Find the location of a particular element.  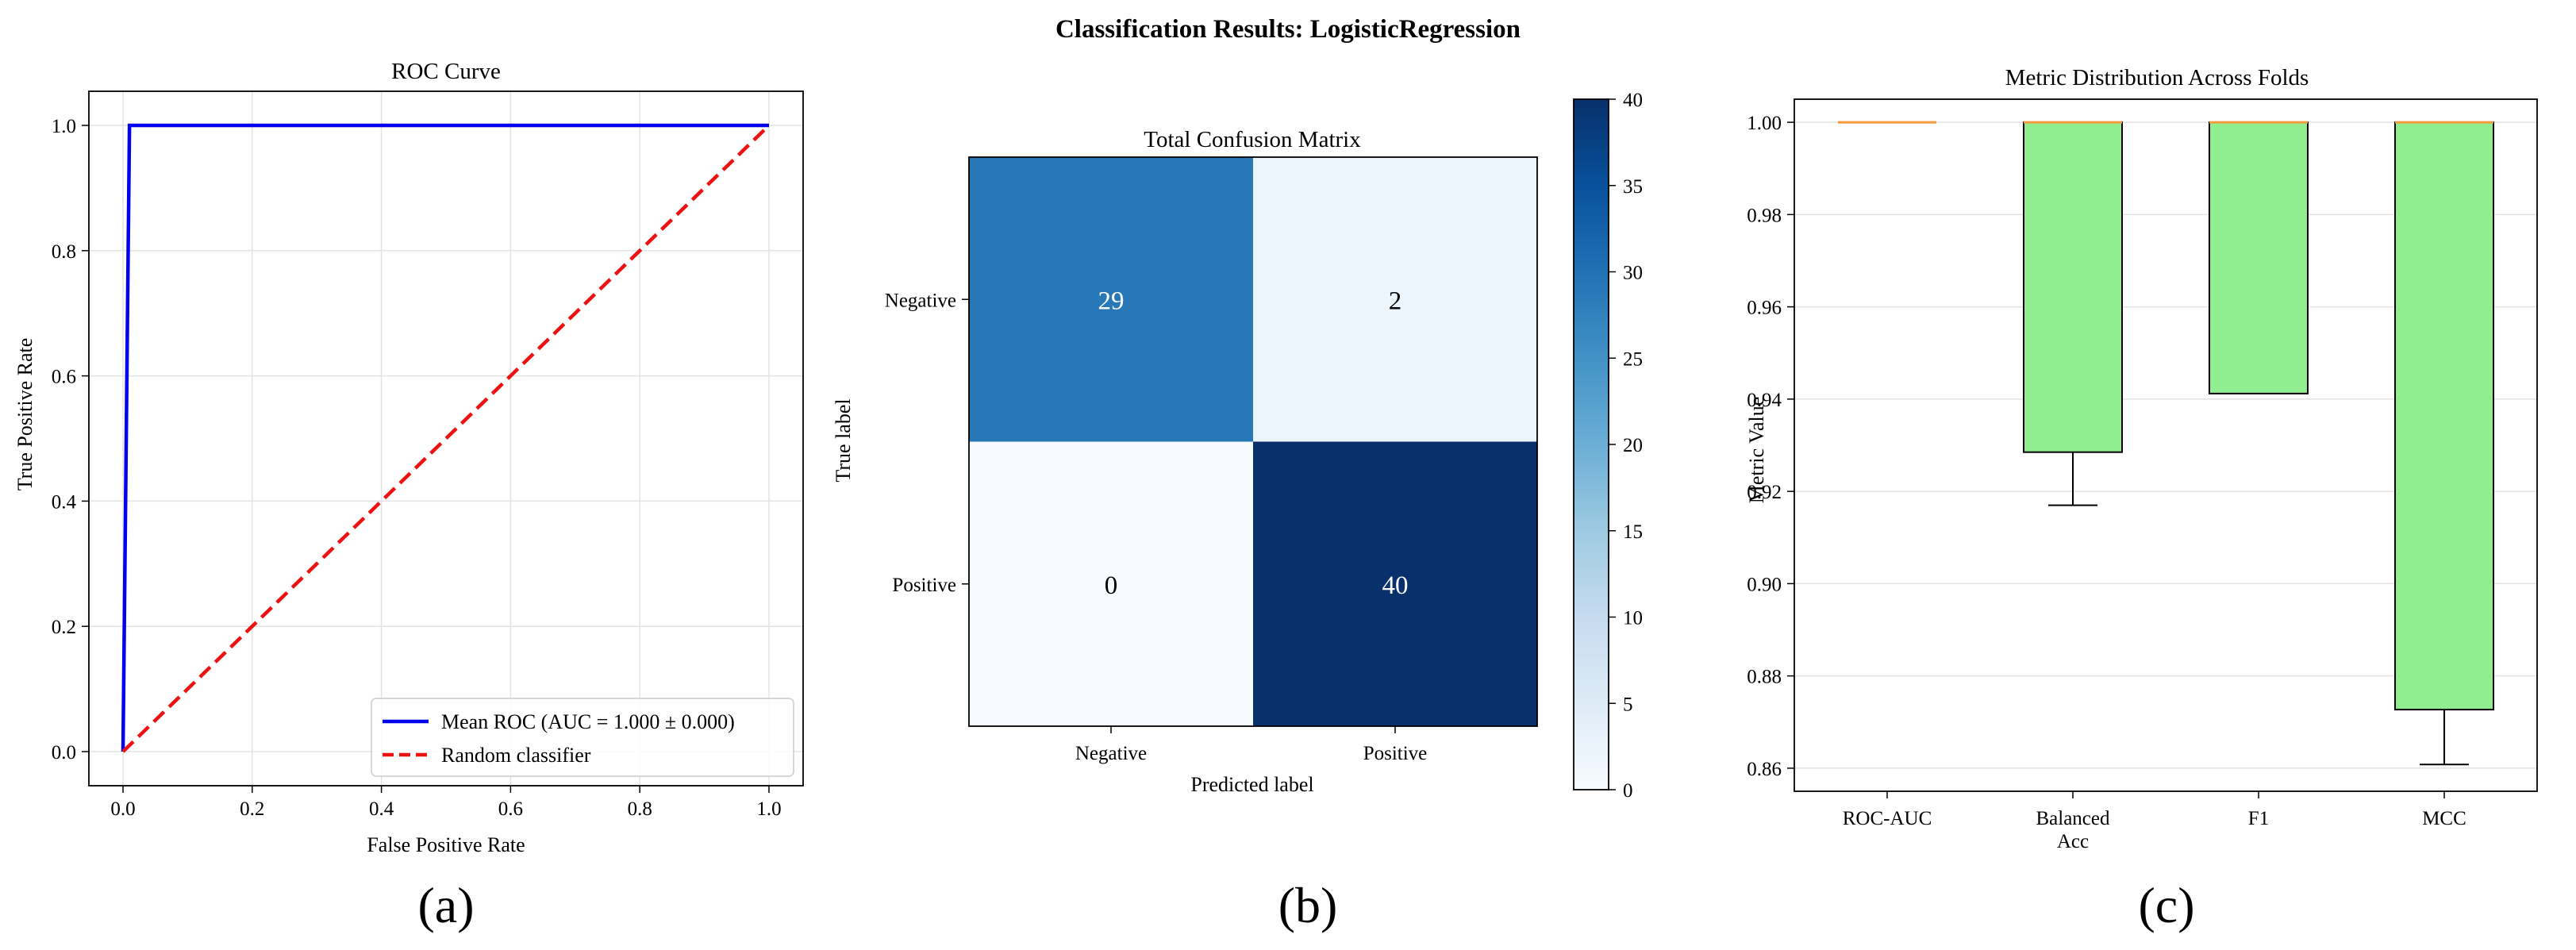

confusion-cell-value: 29 is located at coordinates (1111, 301).